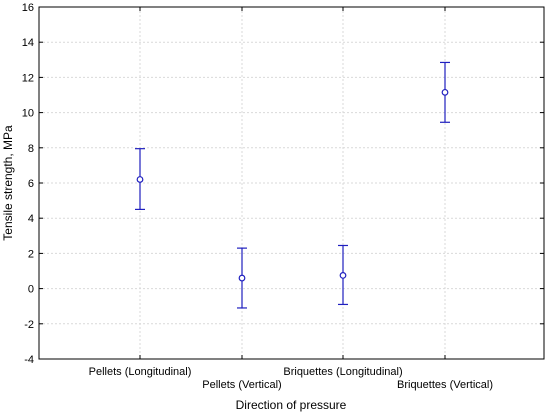  Describe the element at coordinates (291, 405) in the screenshot. I see `x-axis-title: Direction of pressure` at that location.